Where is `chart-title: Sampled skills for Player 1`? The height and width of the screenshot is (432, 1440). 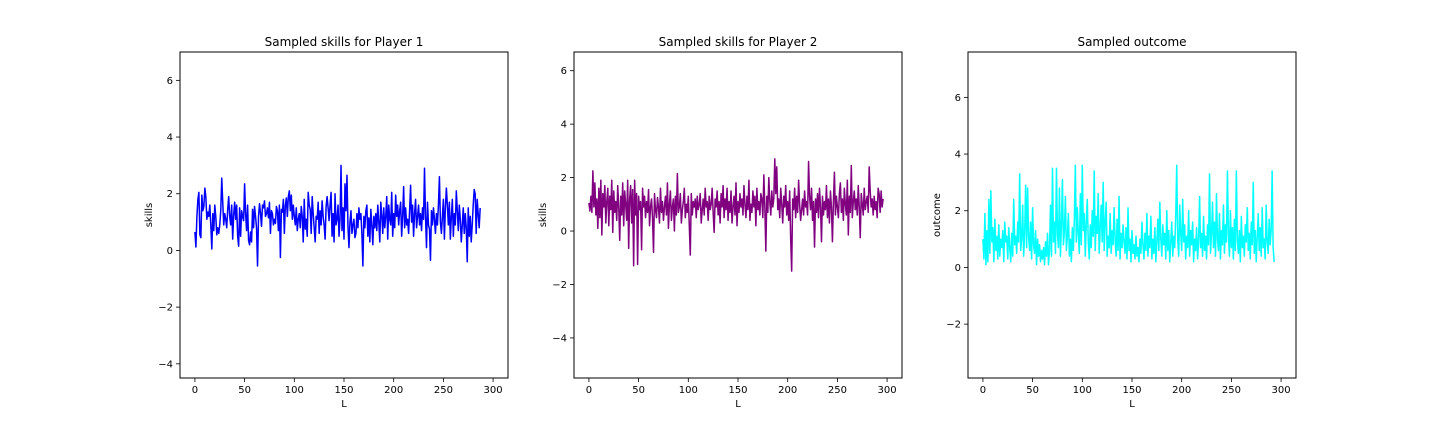
chart-title: Sampled skills for Player 1 is located at coordinates (344, 42).